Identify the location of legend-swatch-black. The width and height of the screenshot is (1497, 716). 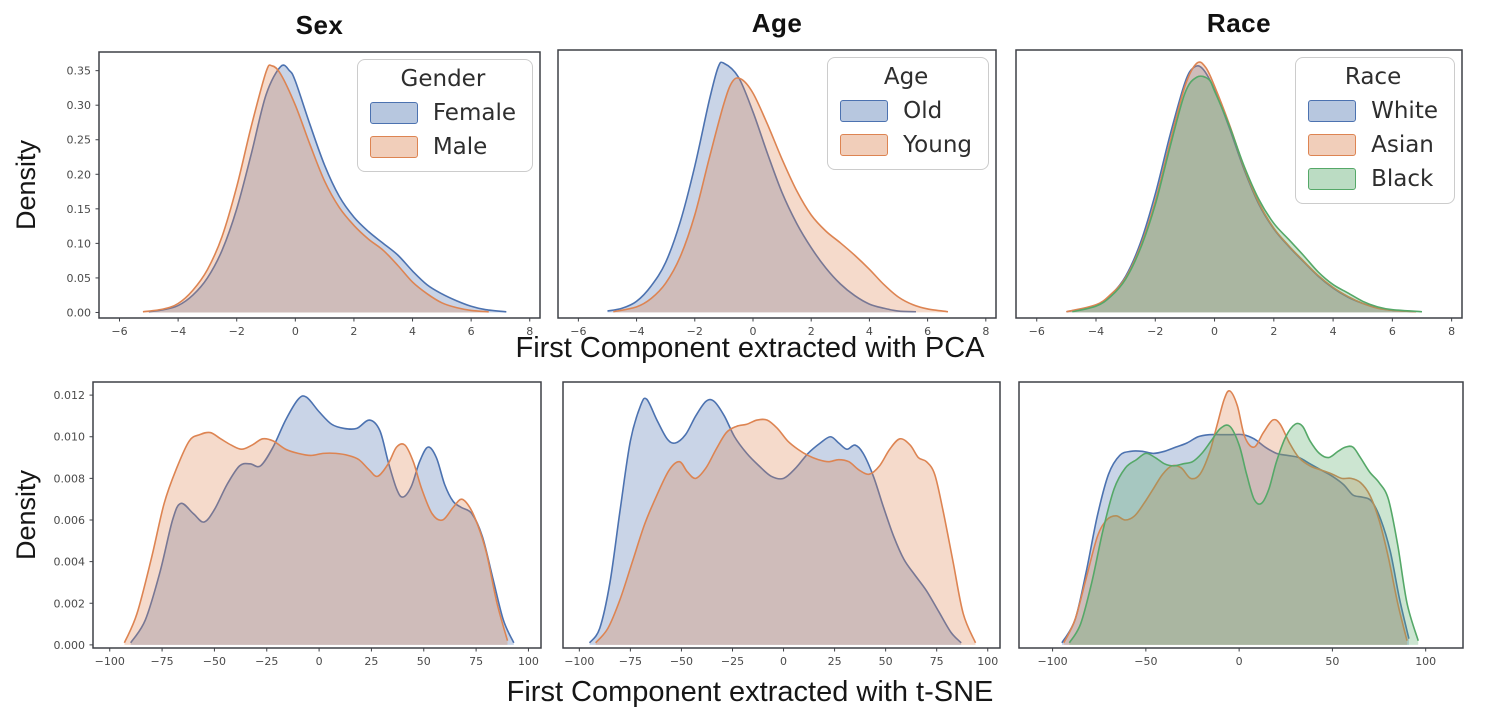
(1332, 179).